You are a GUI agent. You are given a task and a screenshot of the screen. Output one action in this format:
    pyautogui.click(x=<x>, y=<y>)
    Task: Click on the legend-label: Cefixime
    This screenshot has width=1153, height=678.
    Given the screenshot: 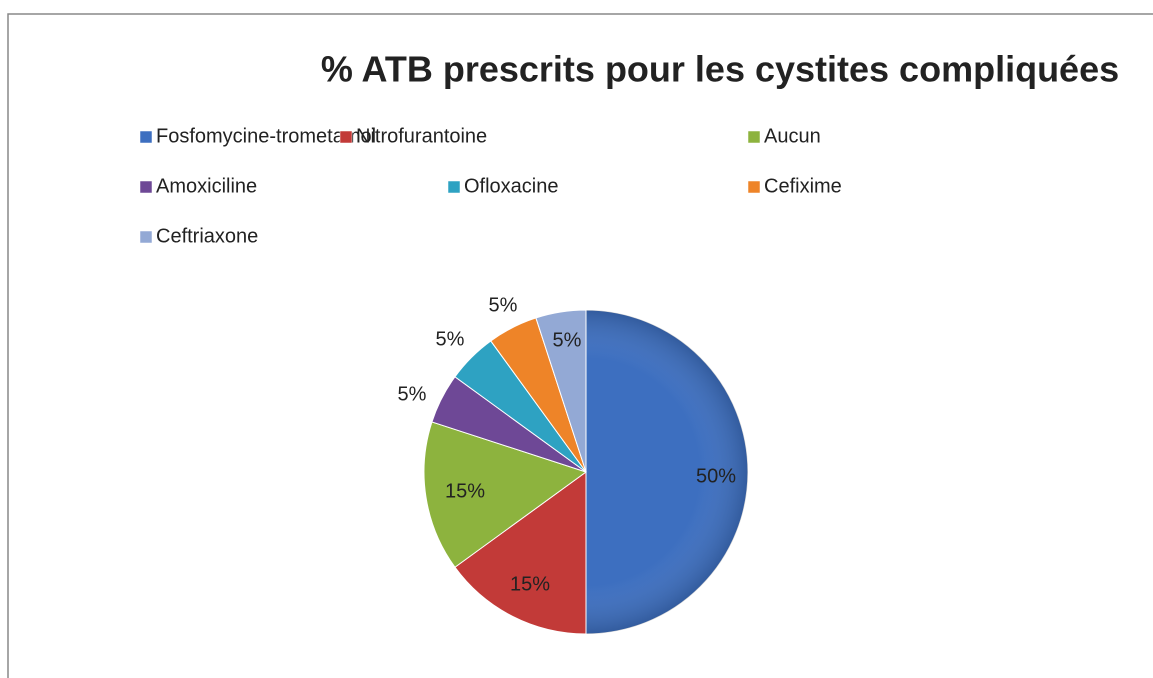 What is the action you would take?
    pyautogui.click(x=803, y=186)
    